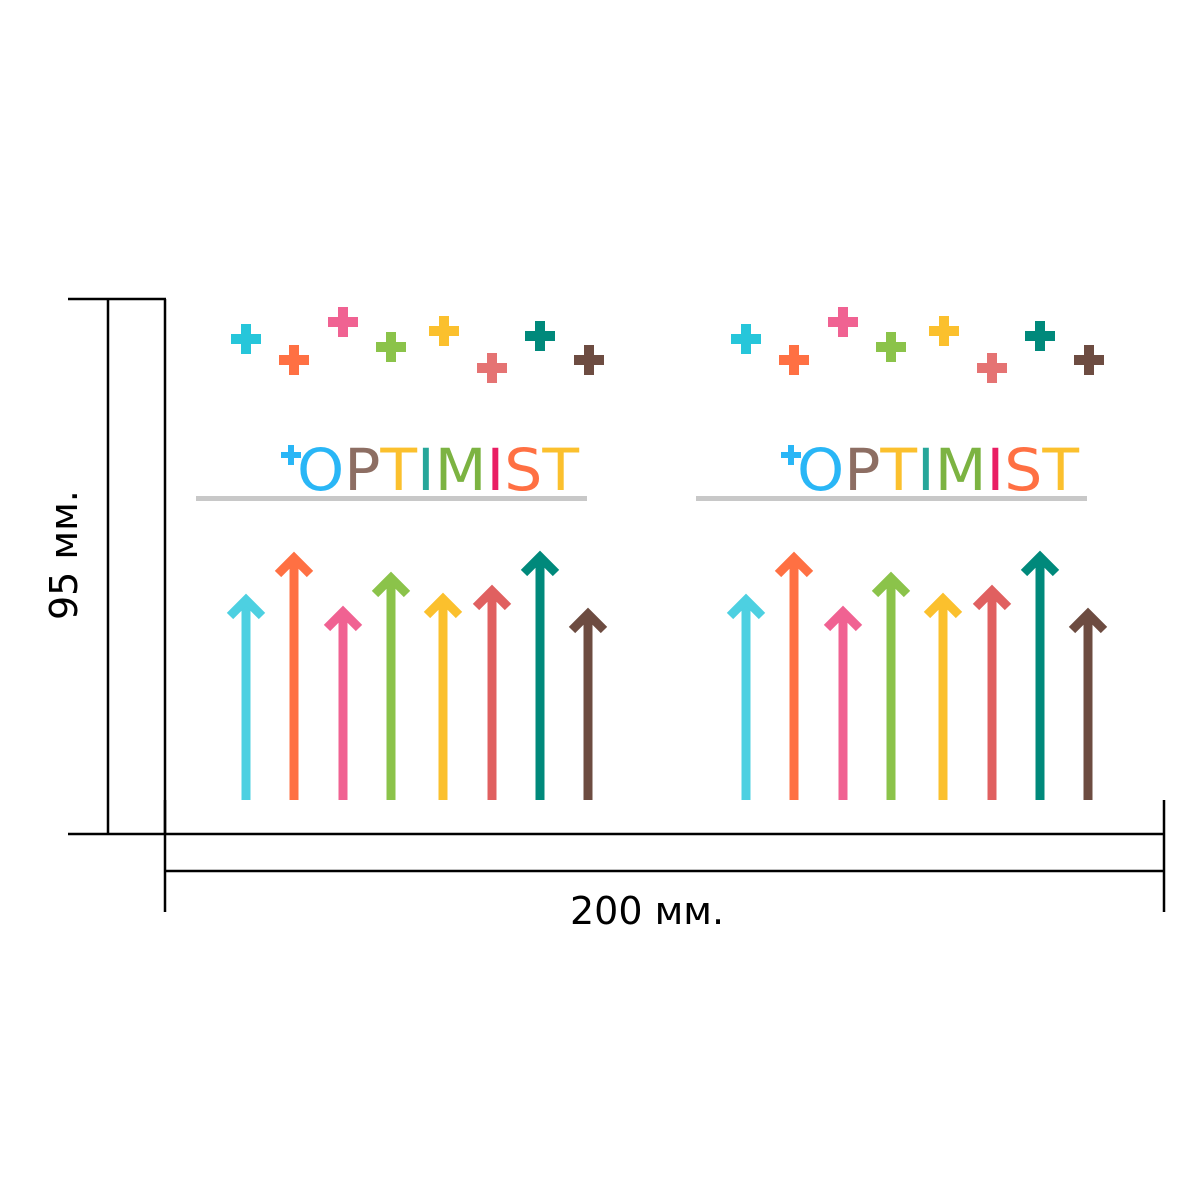 This screenshot has height=1200, width=1200. I want to click on logo-text: OPTIMIST, so click(938, 470).